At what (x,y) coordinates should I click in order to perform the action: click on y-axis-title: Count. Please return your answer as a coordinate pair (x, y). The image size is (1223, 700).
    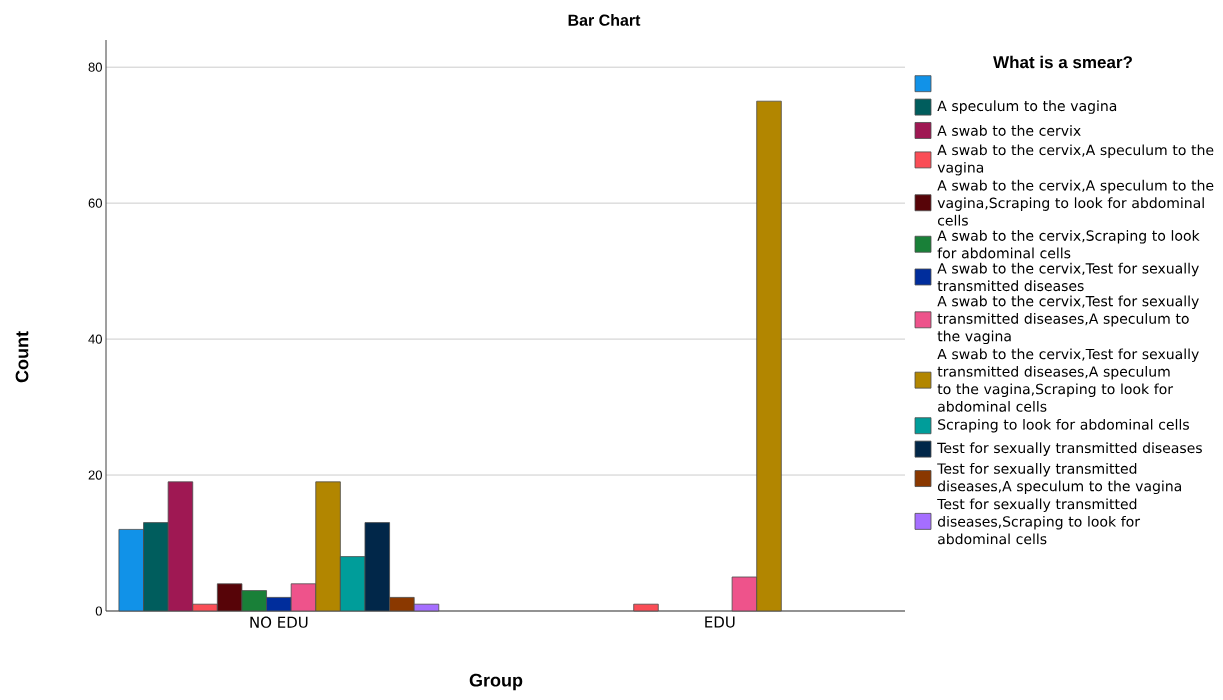
    Looking at the image, I should click on (22, 357).